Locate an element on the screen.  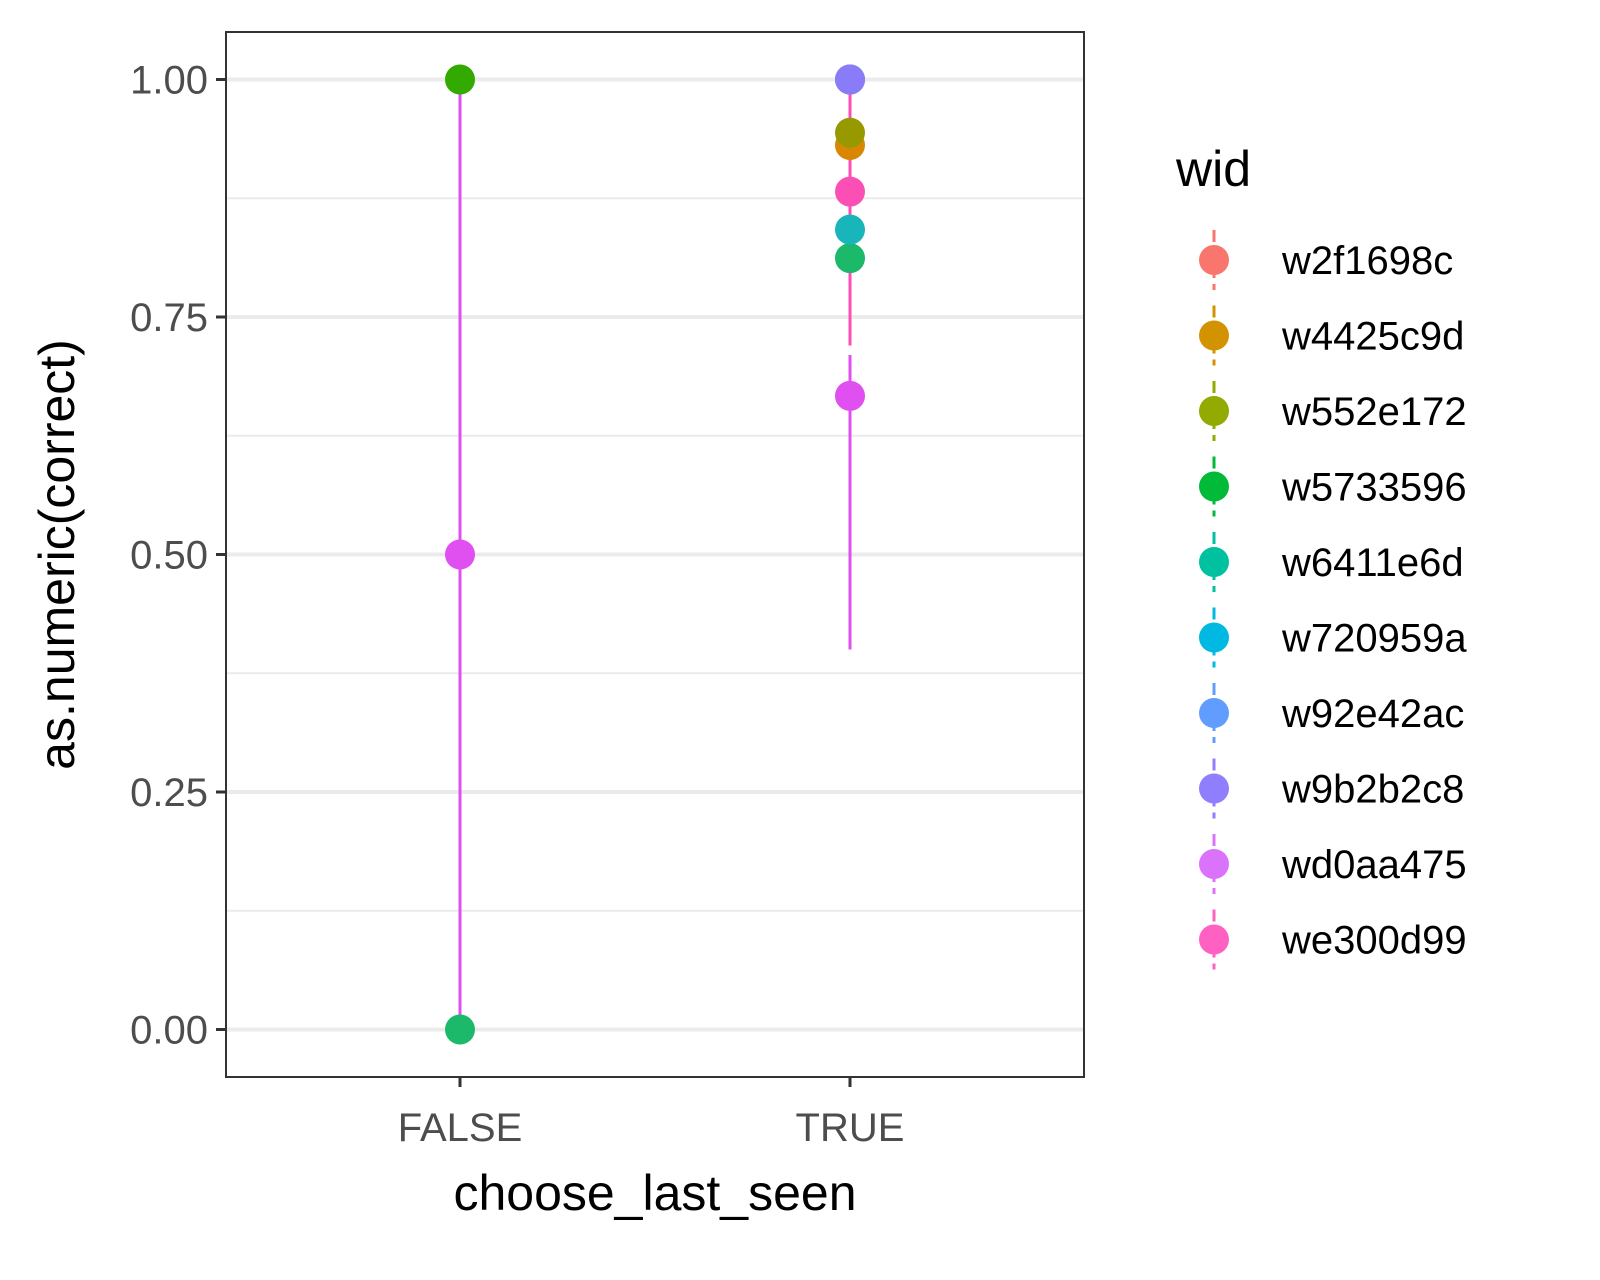
legend-item: w2f1698c is located at coordinates (1326, 260).